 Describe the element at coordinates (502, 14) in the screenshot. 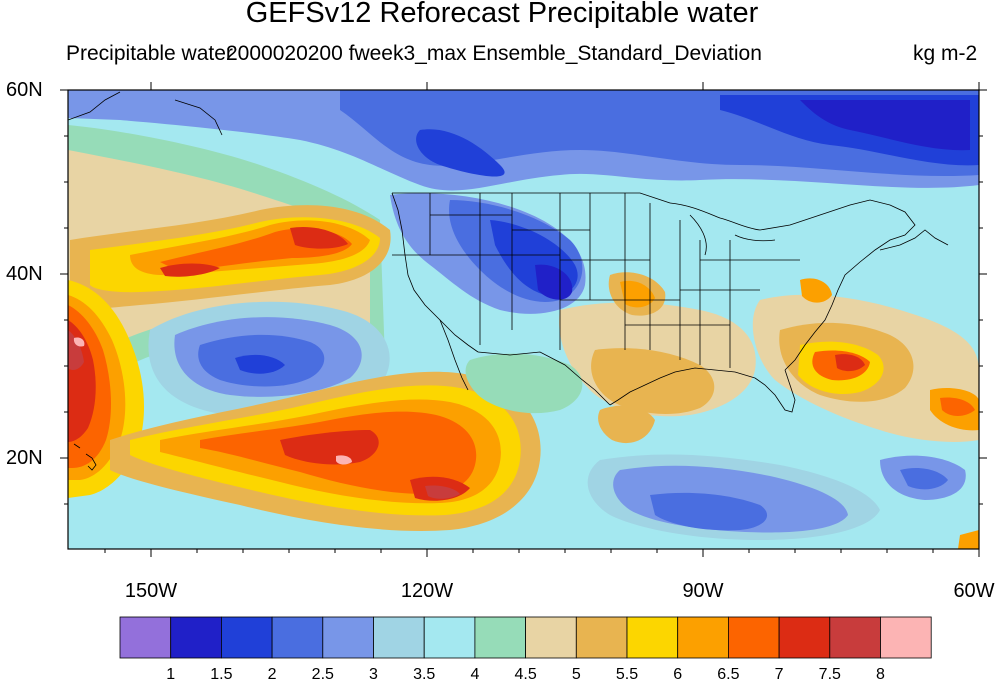

I see `map-title: GEFSv12 Reforecast Precipitable water` at that location.